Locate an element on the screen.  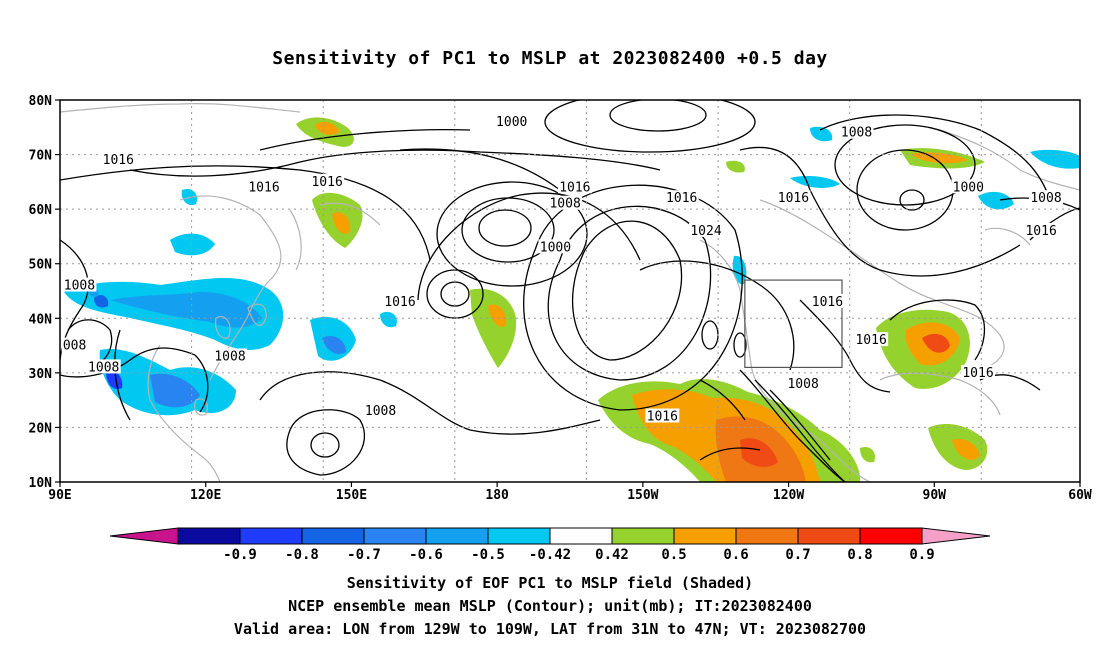
colorbar-label: 0.9 is located at coordinates (921, 555).